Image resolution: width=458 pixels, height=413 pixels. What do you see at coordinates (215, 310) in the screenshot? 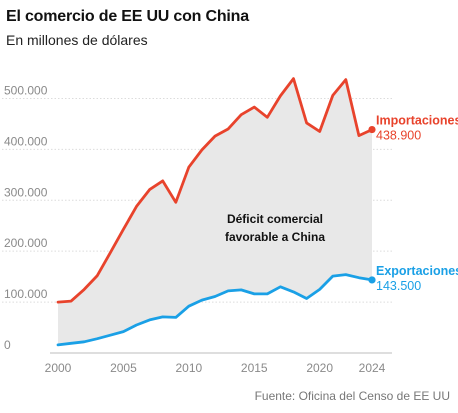
I see `series-line-exportaciones` at bounding box center [215, 310].